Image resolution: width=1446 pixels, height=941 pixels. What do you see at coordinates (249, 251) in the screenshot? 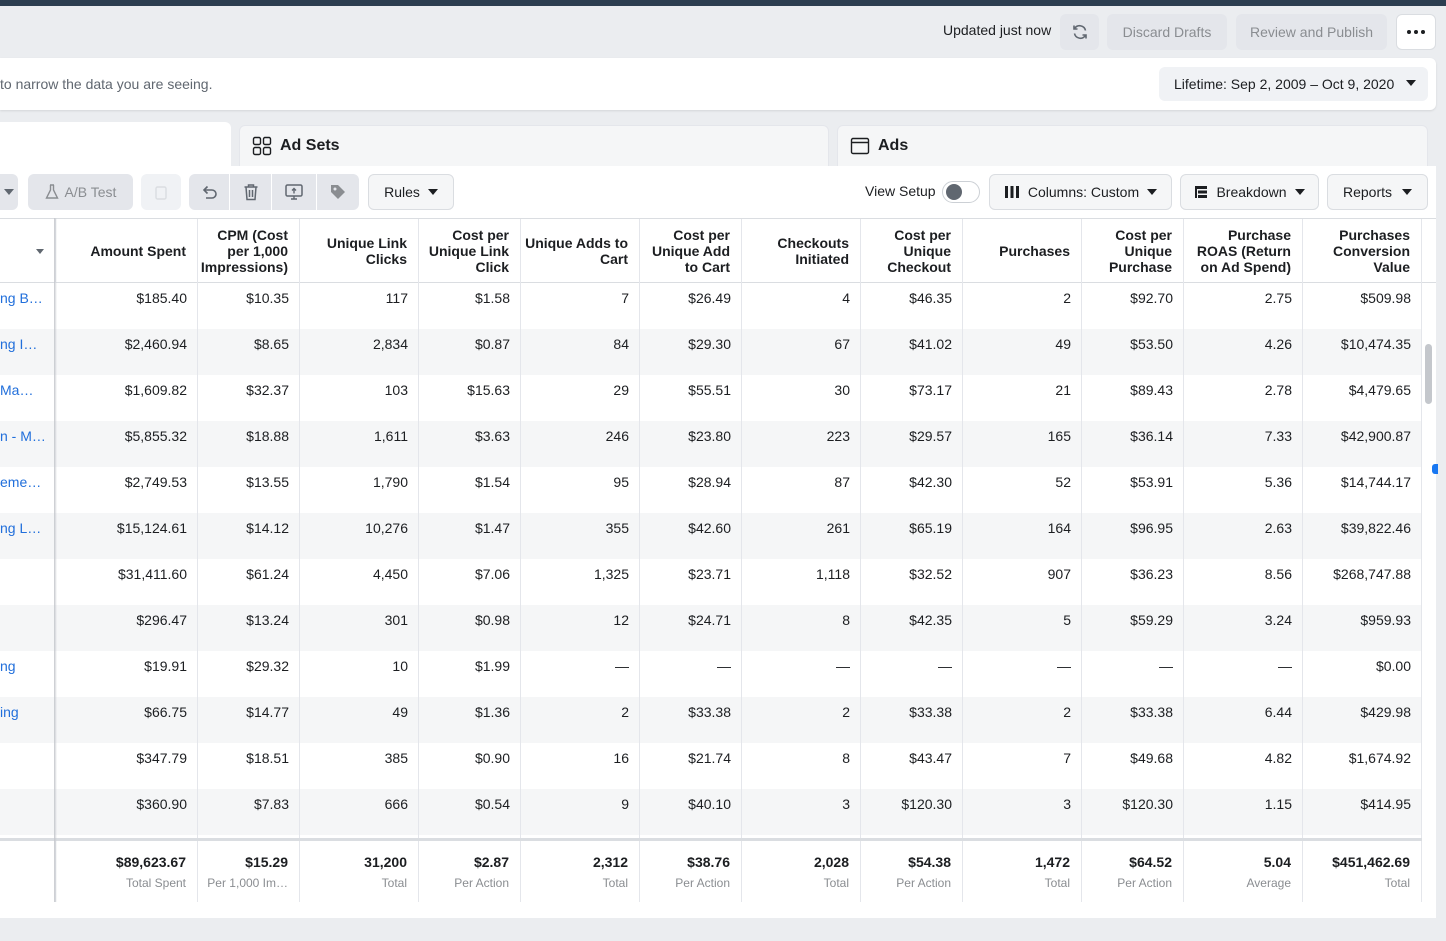
I see `column-header: CPM (Cost per 1,000 Impressions)` at bounding box center [249, 251].